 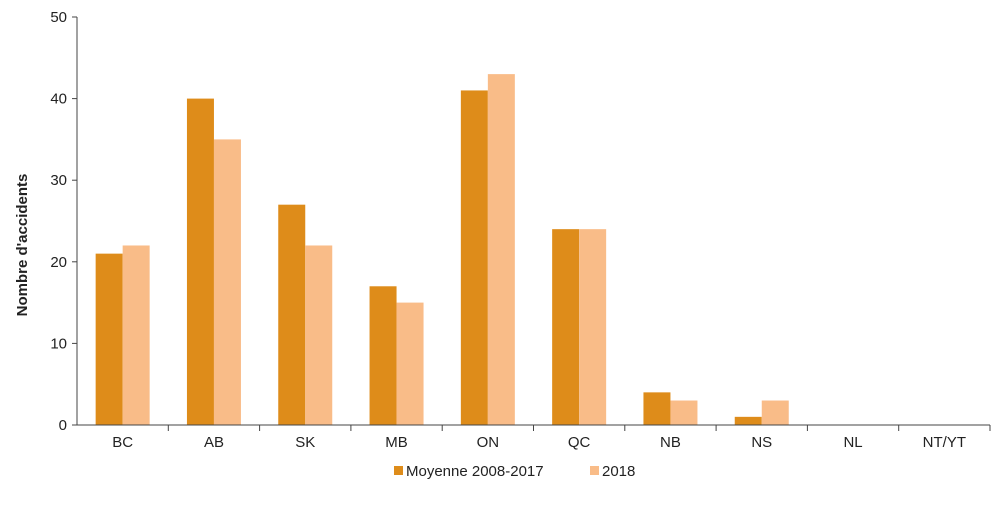 I want to click on legend-label: Moyenne 2008-2017, so click(x=475, y=471).